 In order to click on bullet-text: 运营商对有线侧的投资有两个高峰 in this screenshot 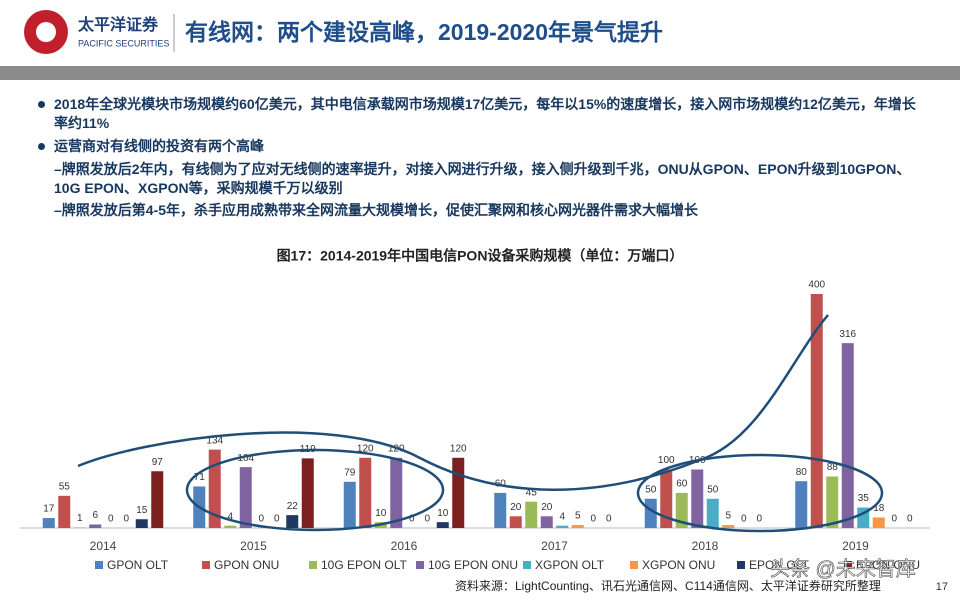, I will do `click(159, 146)`.